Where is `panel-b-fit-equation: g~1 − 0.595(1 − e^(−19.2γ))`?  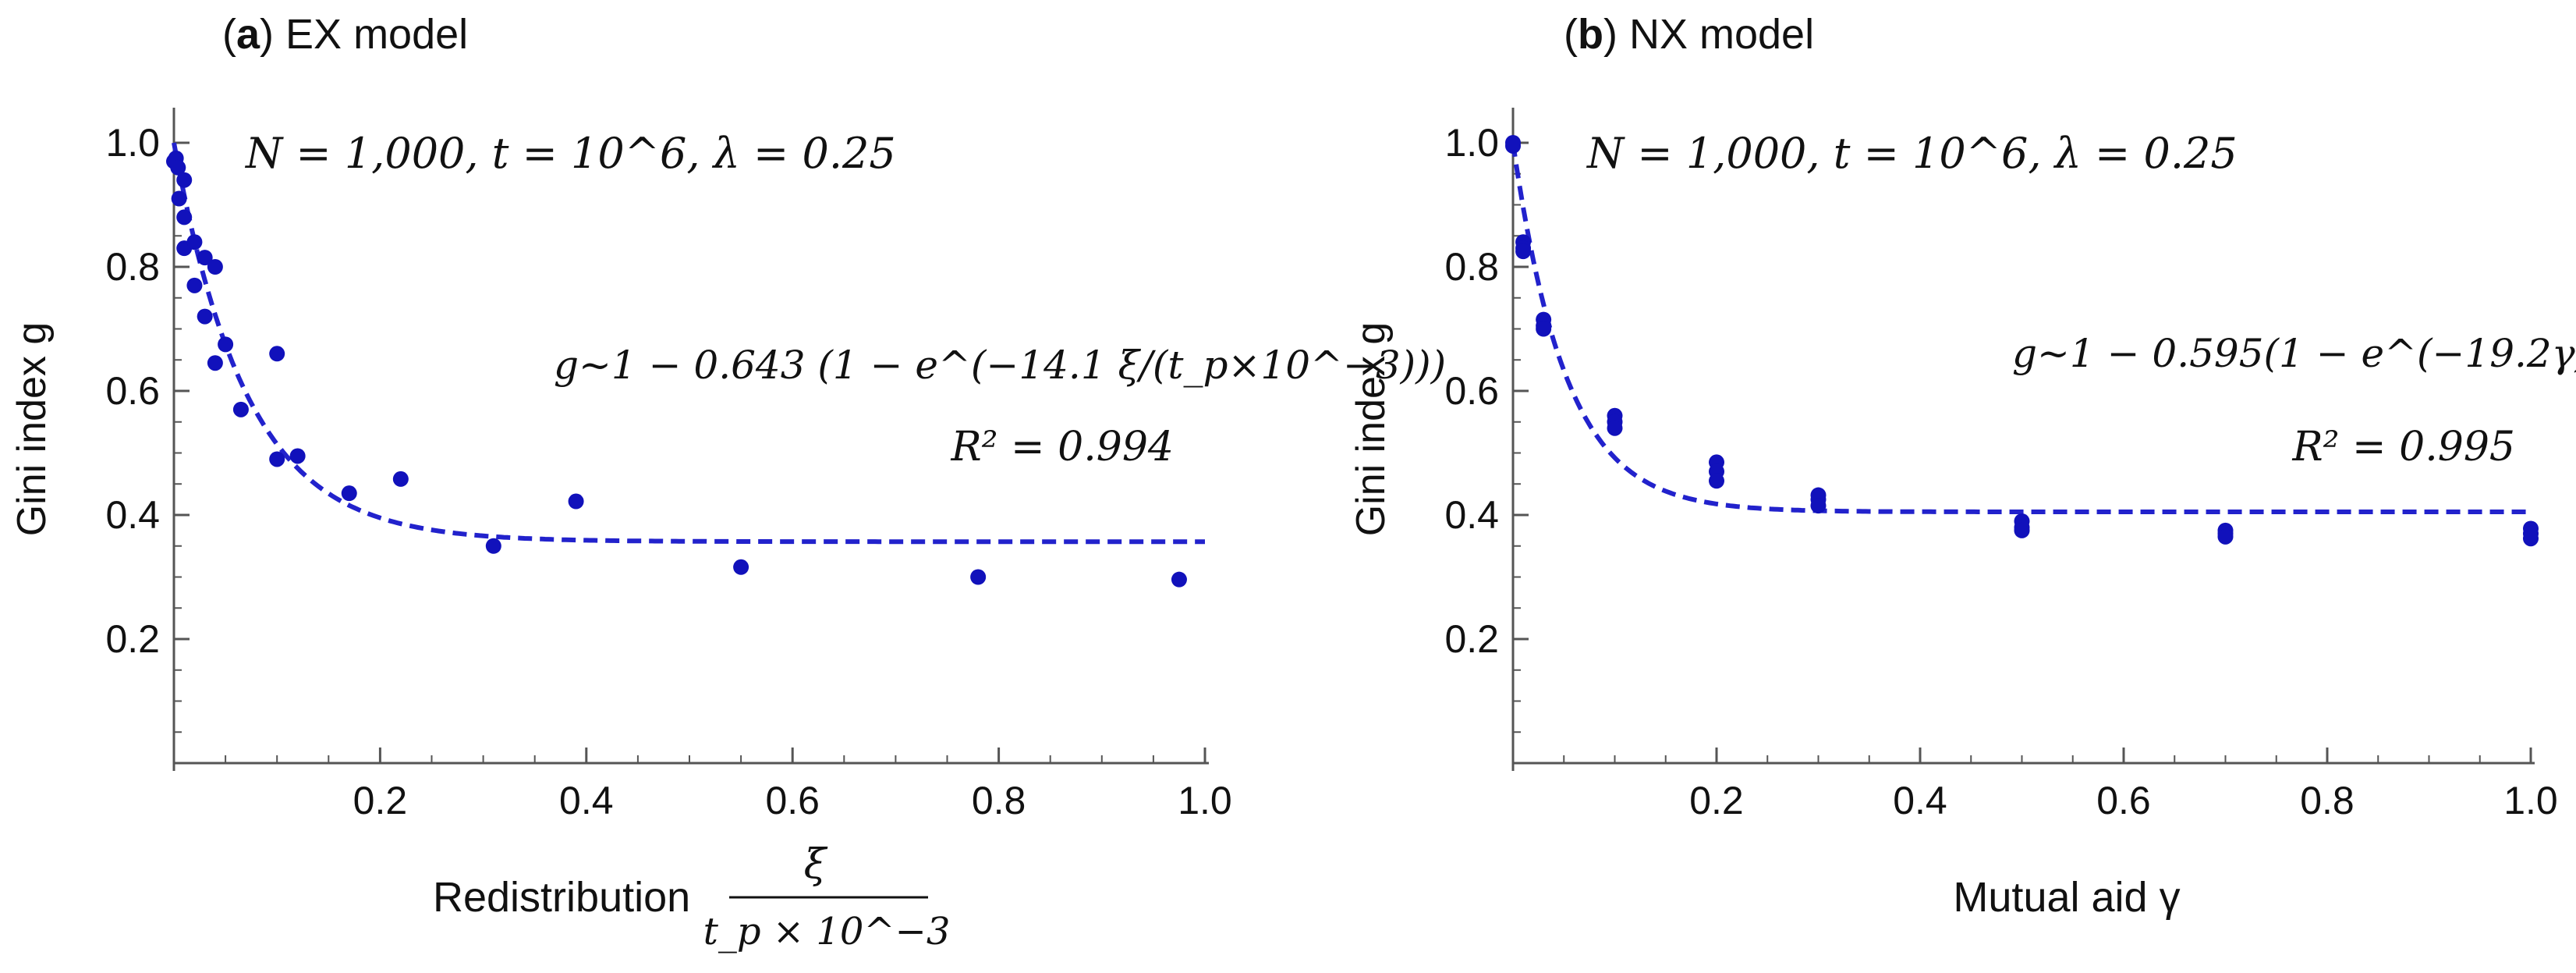 panel-b-fit-equation: g~1 − 0.595(1 − e^(−19.2γ)) is located at coordinates (2294, 354).